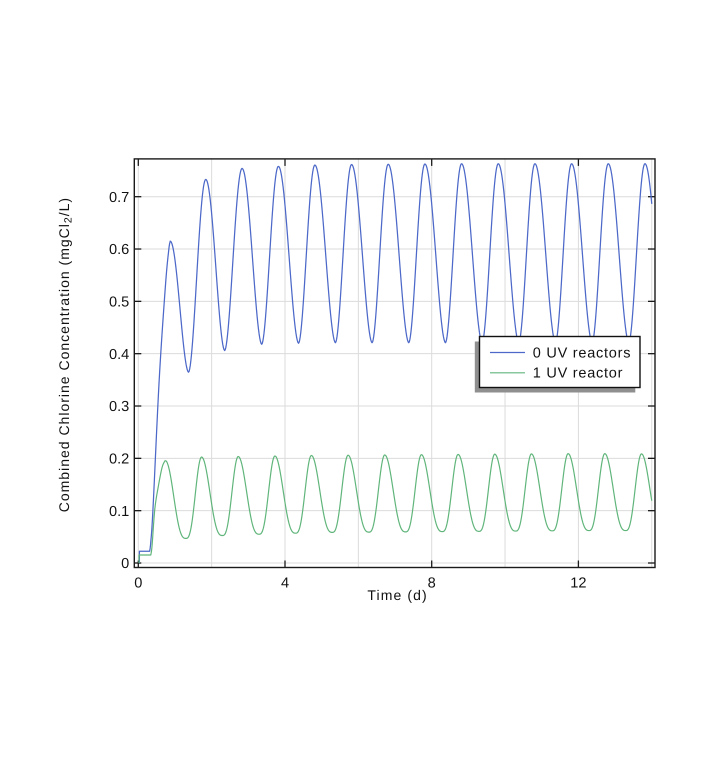 The image size is (720, 760). Describe the element at coordinates (119, 302) in the screenshot. I see `svg-text: 0.5` at that location.